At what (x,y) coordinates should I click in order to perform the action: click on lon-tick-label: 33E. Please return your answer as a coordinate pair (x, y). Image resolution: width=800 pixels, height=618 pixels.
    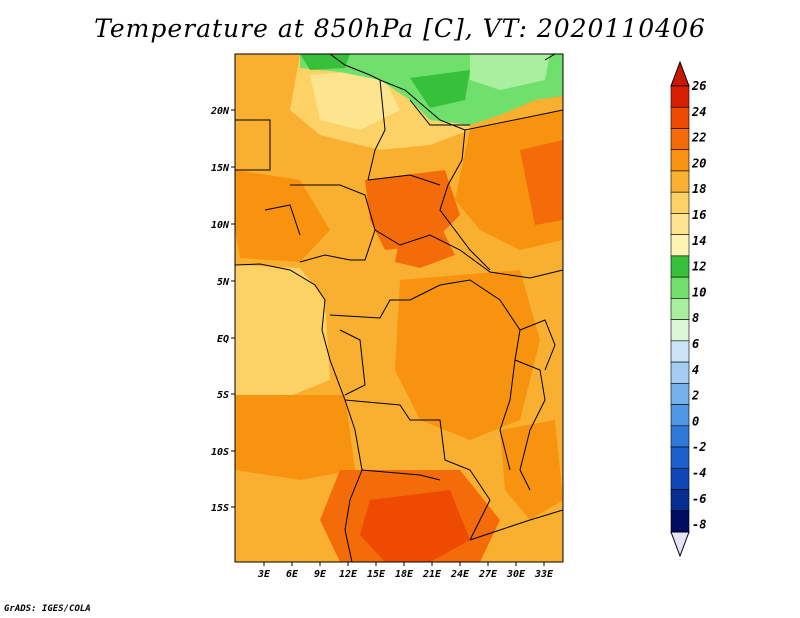
    Looking at the image, I should click on (544, 574).